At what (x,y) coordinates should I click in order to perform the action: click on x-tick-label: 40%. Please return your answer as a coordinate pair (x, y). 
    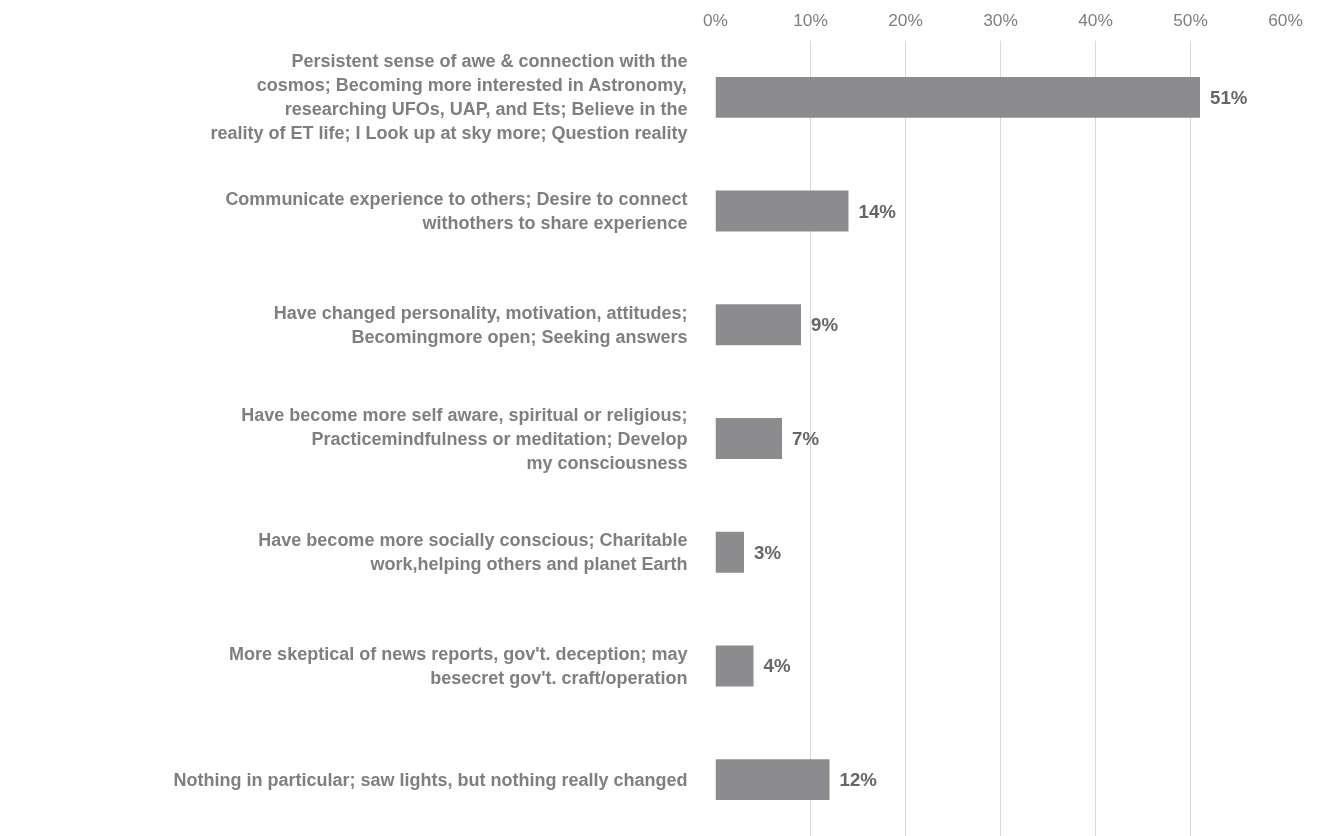
    Looking at the image, I should click on (1095, 19).